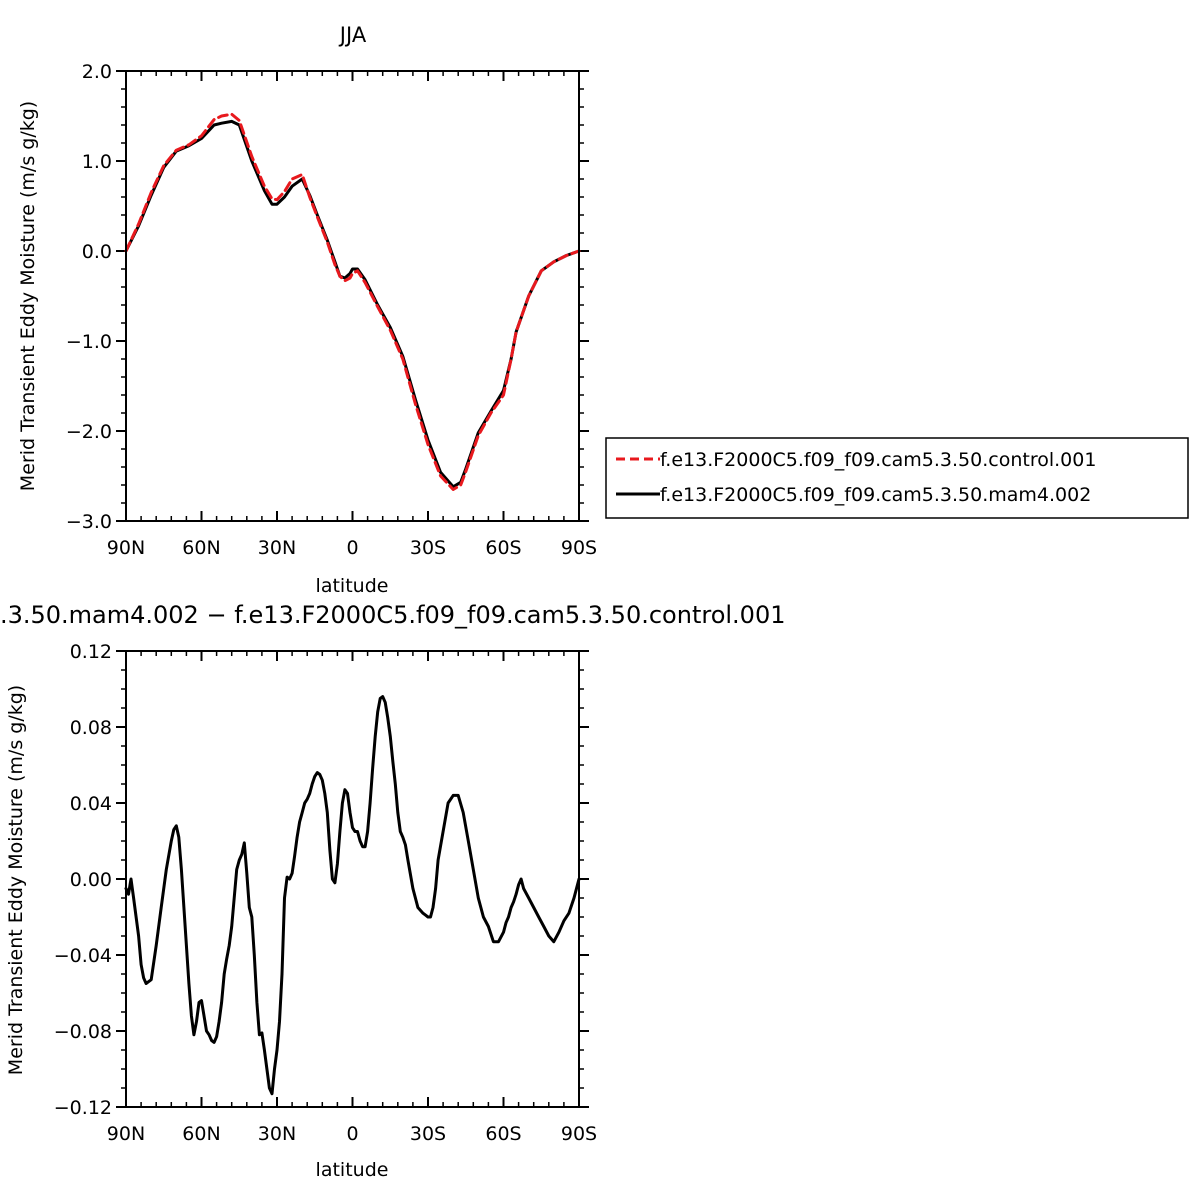 Image resolution: width=1199 pixels, height=1197 pixels. I want to click on top-xlabel: latitude, so click(352, 586).